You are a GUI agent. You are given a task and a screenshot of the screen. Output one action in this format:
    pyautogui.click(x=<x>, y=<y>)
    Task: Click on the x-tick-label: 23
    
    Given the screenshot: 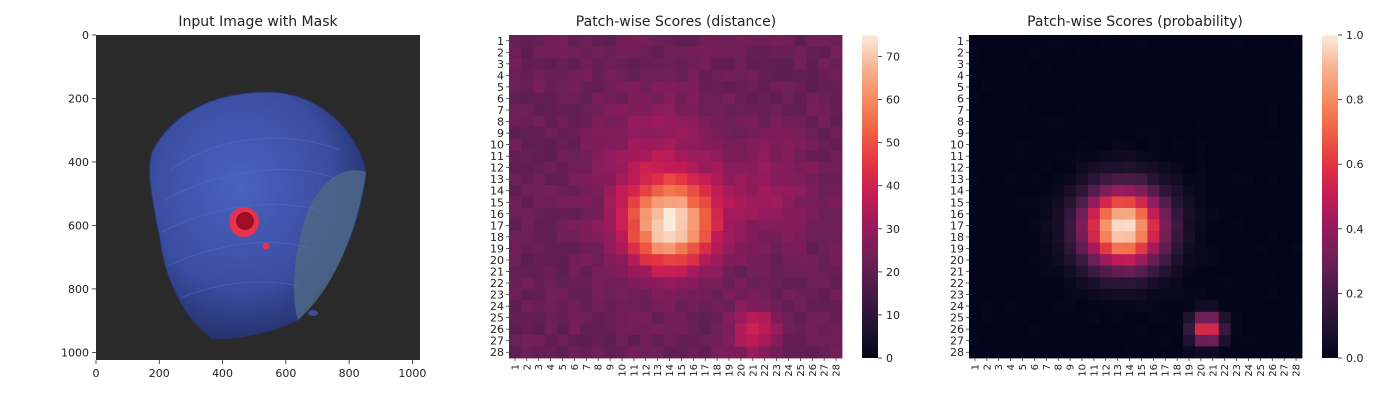 What is the action you would take?
    pyautogui.click(x=1237, y=370)
    